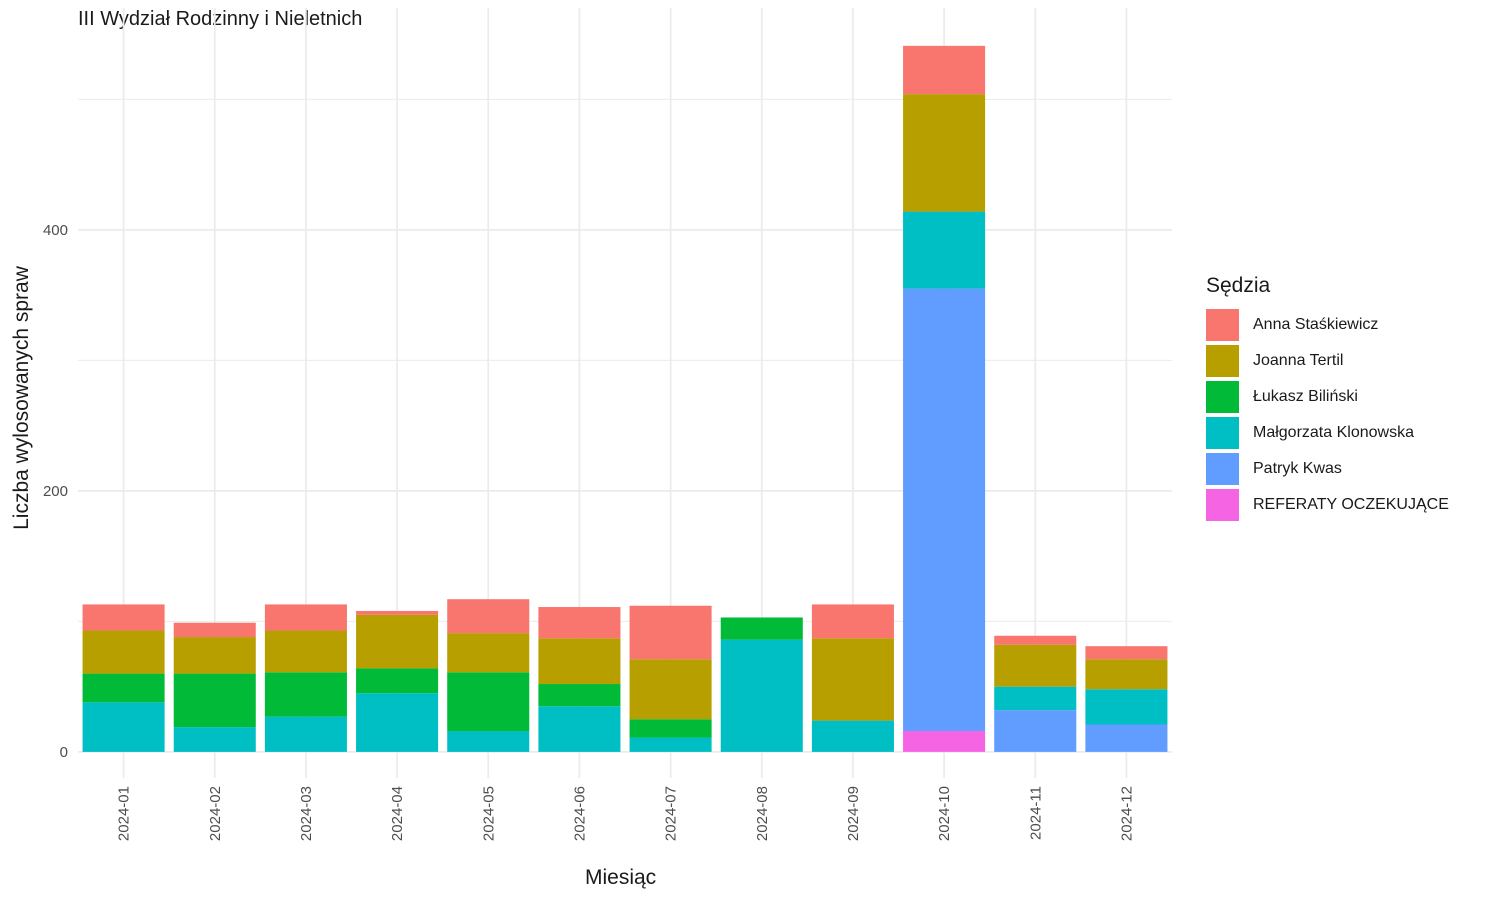  I want to click on x-tick-label: 2024-10, so click(944, 813).